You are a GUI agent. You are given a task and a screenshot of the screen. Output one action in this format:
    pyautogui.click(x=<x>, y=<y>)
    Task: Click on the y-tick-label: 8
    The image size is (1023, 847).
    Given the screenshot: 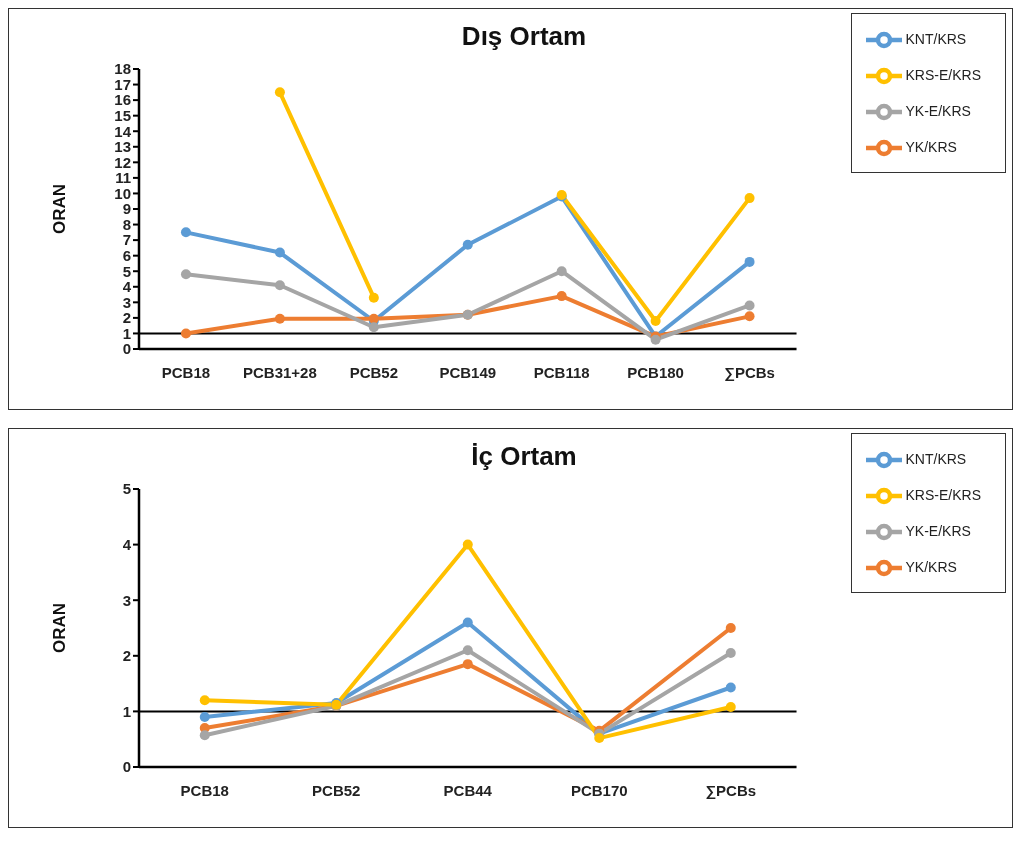 What is the action you would take?
    pyautogui.click(x=126, y=224)
    